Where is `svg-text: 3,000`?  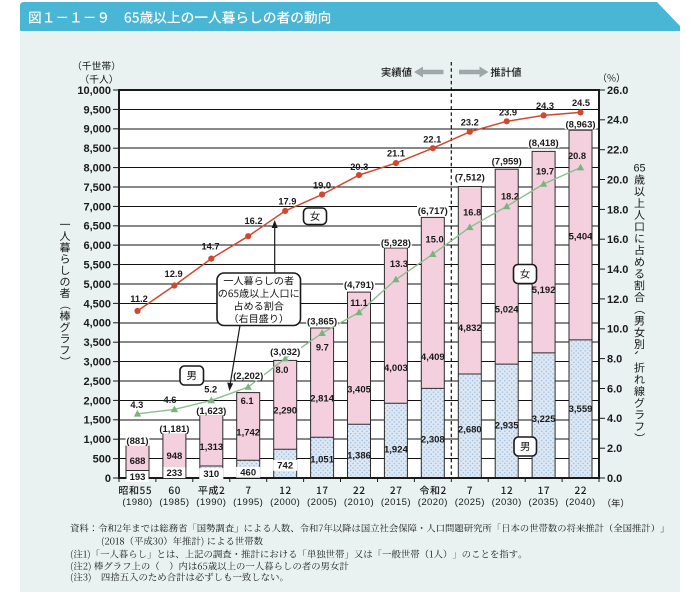 svg-text: 3,000 is located at coordinates (97, 363).